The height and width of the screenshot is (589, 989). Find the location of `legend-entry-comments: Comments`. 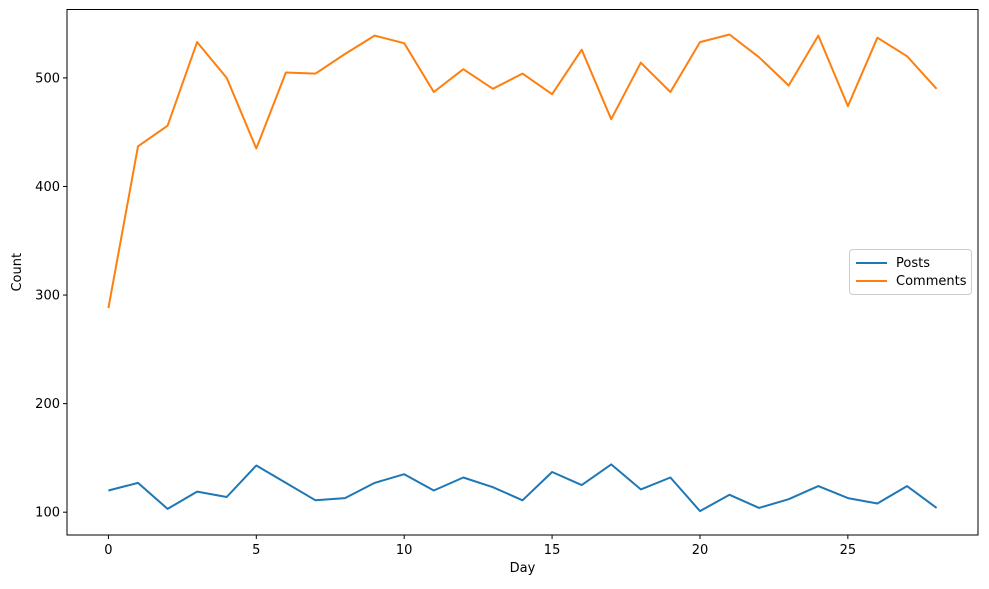

legend-entry-comments: Comments is located at coordinates (911, 281).